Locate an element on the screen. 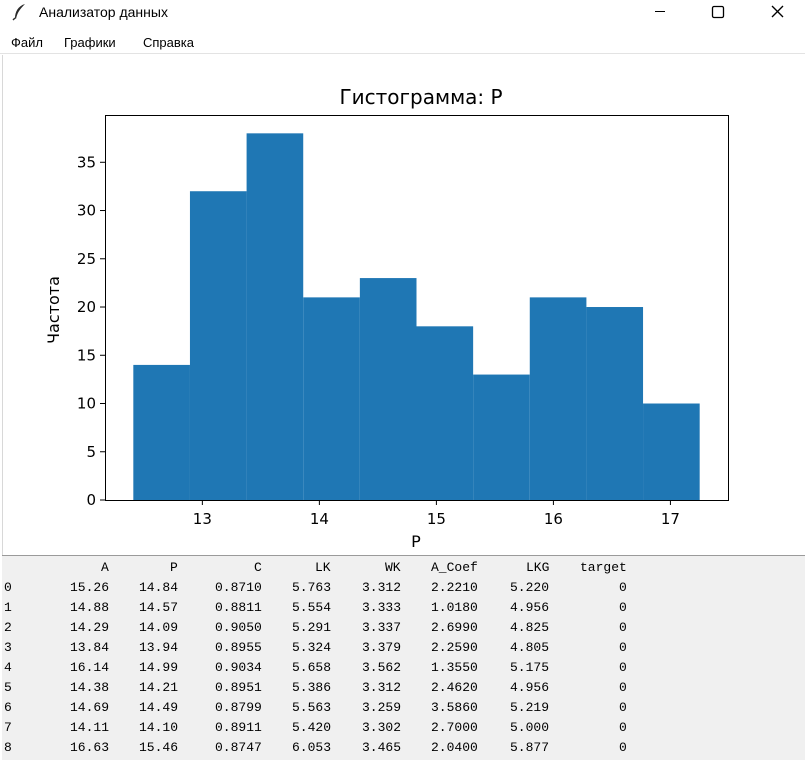  maximize-button is located at coordinates (717, 12).